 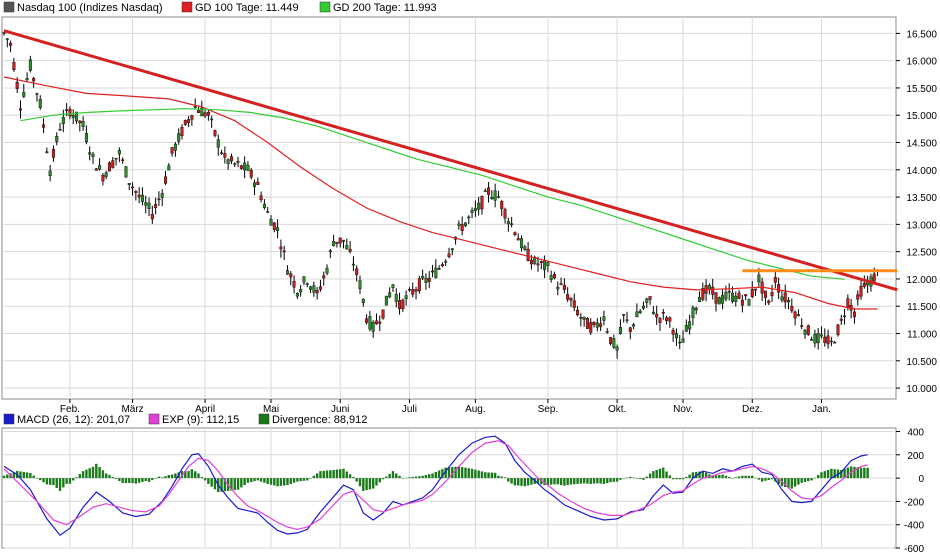 What do you see at coordinates (9, 419) in the screenshot?
I see `legend-swatch-macd` at bounding box center [9, 419].